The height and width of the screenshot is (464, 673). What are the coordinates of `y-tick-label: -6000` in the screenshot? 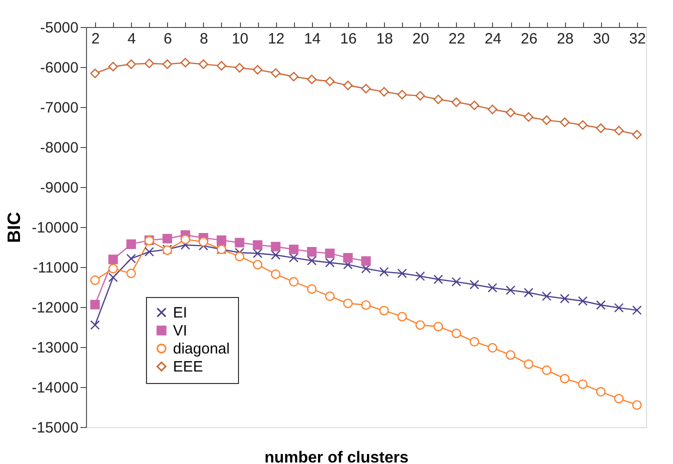 It's located at (59, 68).